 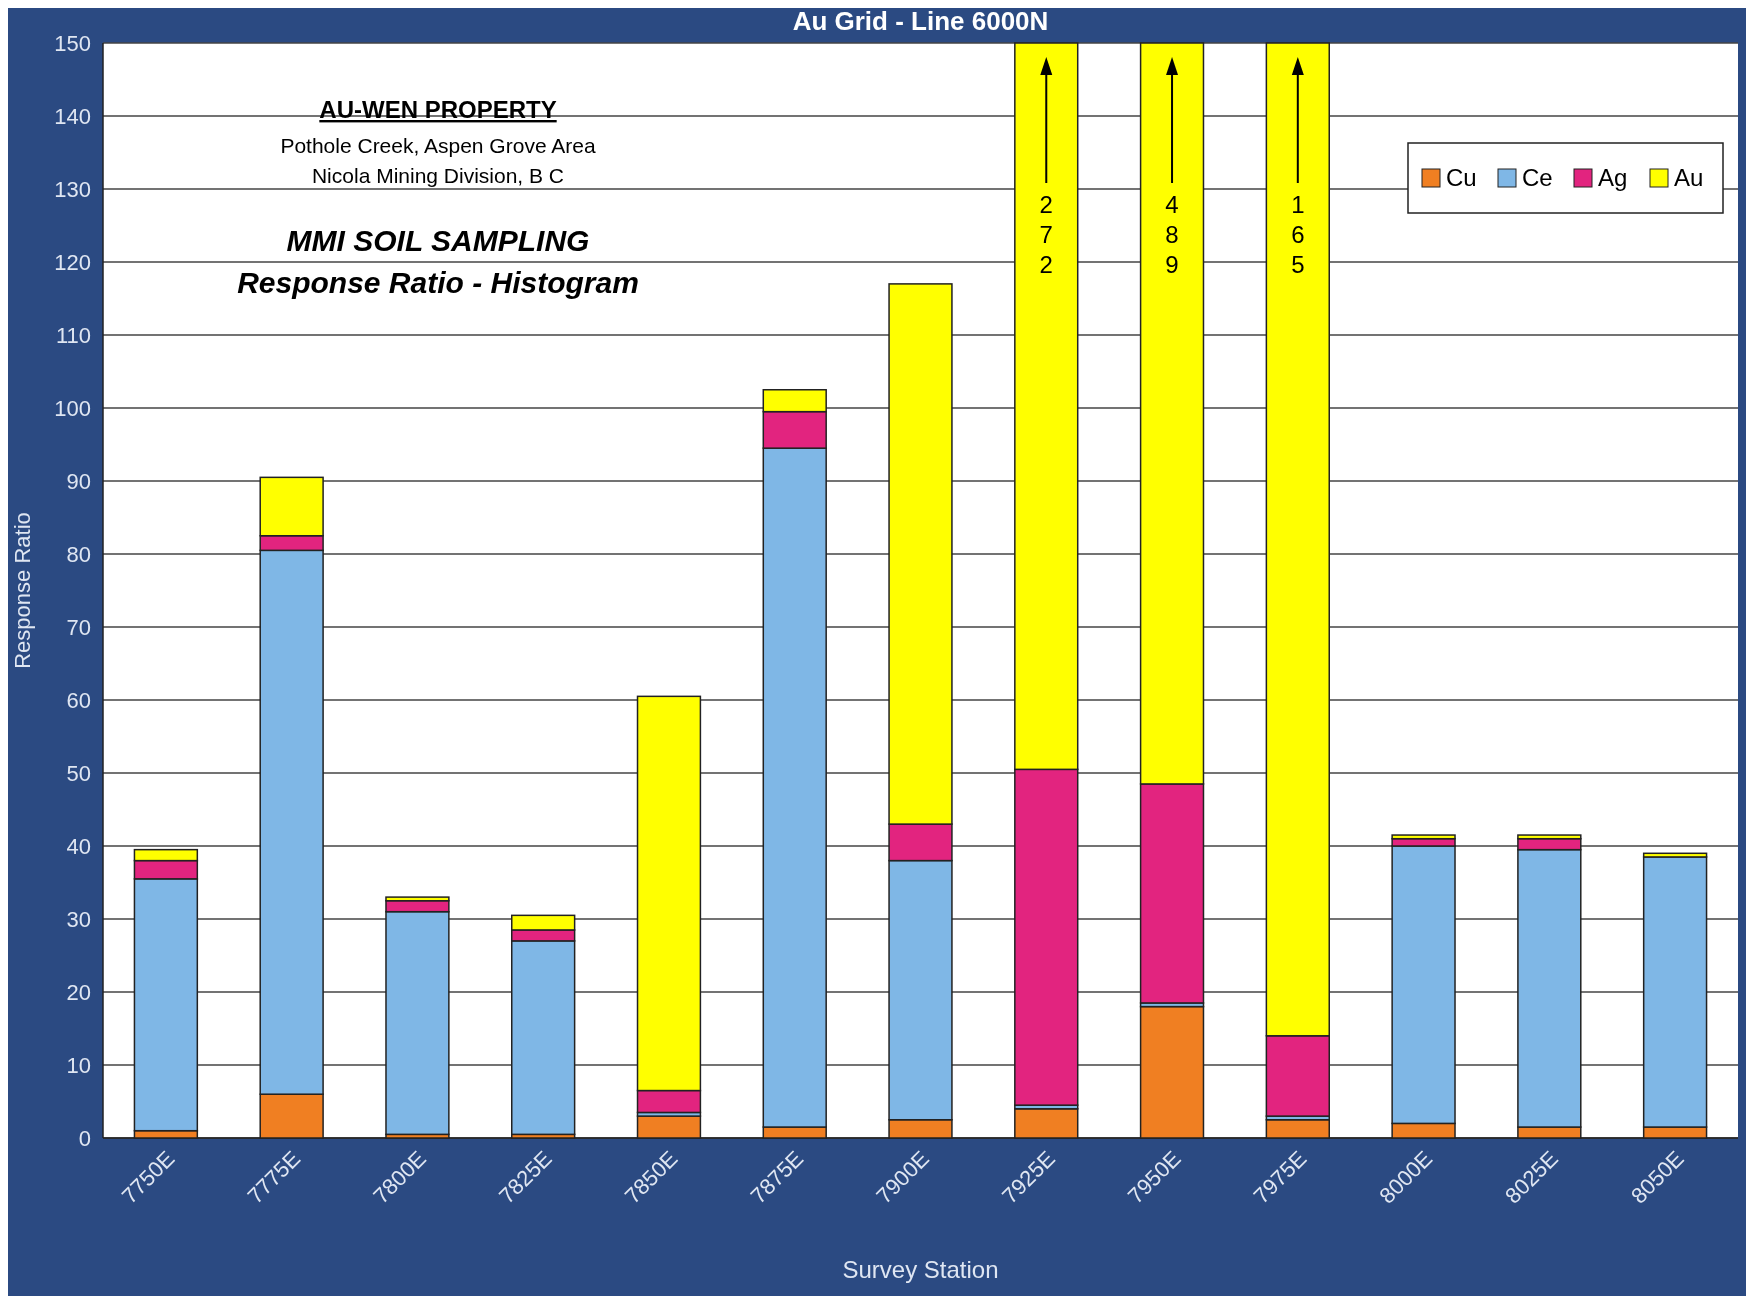 I want to click on y-tick-label: 120, so click(x=72, y=262).